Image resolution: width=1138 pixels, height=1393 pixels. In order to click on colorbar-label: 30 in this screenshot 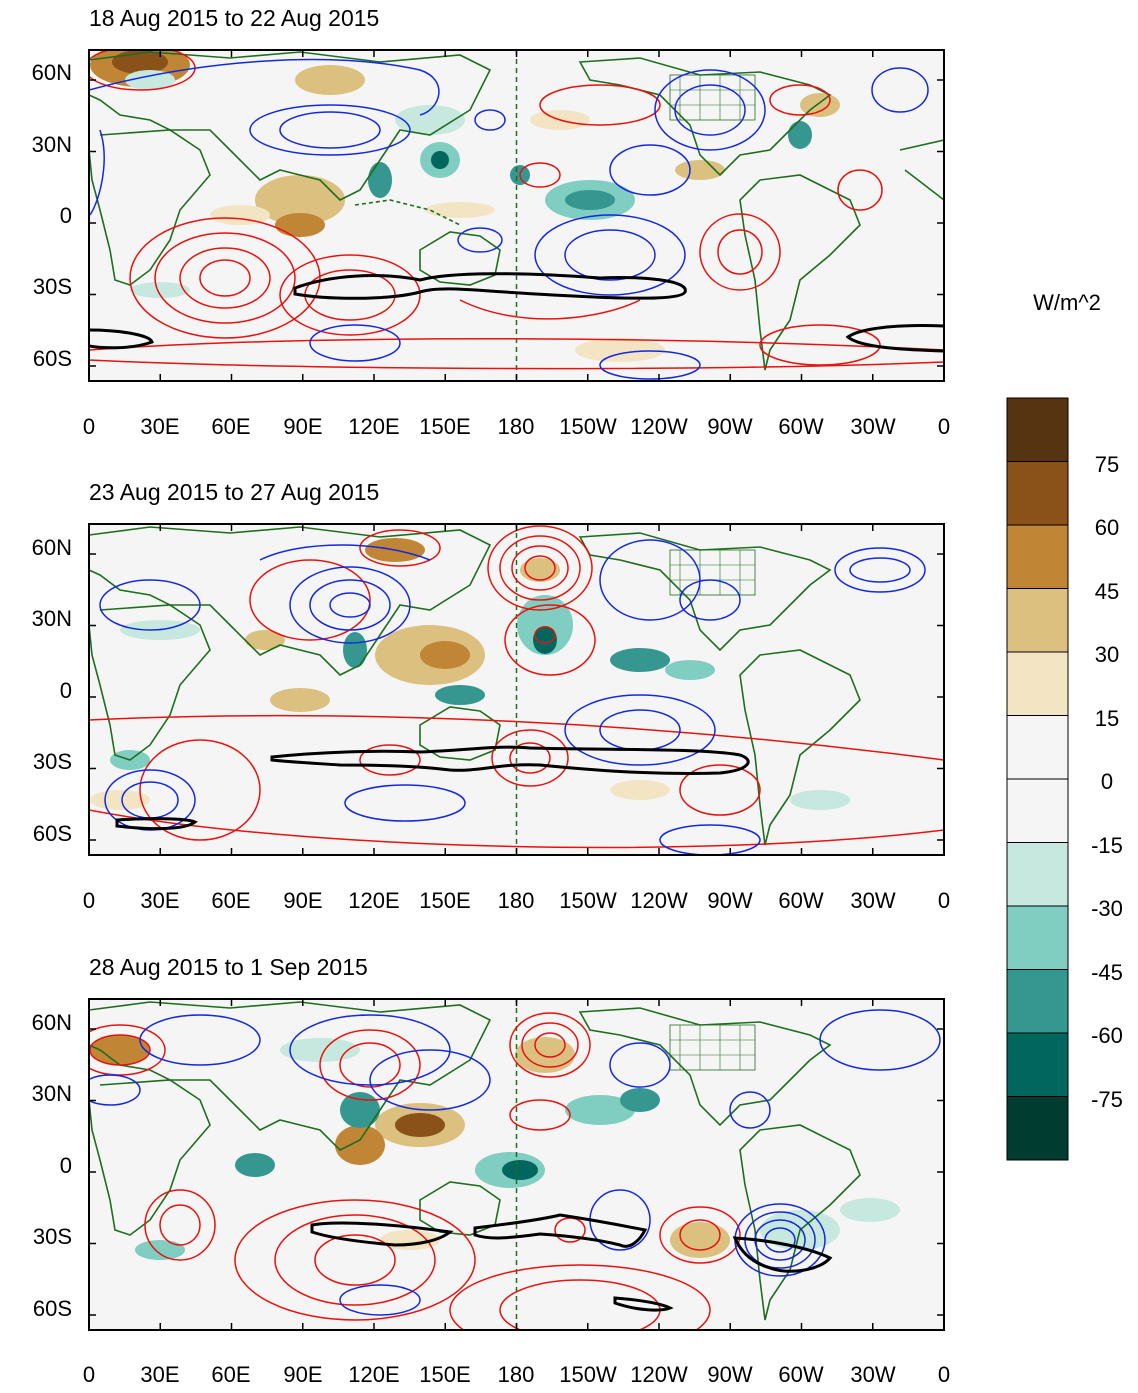, I will do `click(1107, 654)`.